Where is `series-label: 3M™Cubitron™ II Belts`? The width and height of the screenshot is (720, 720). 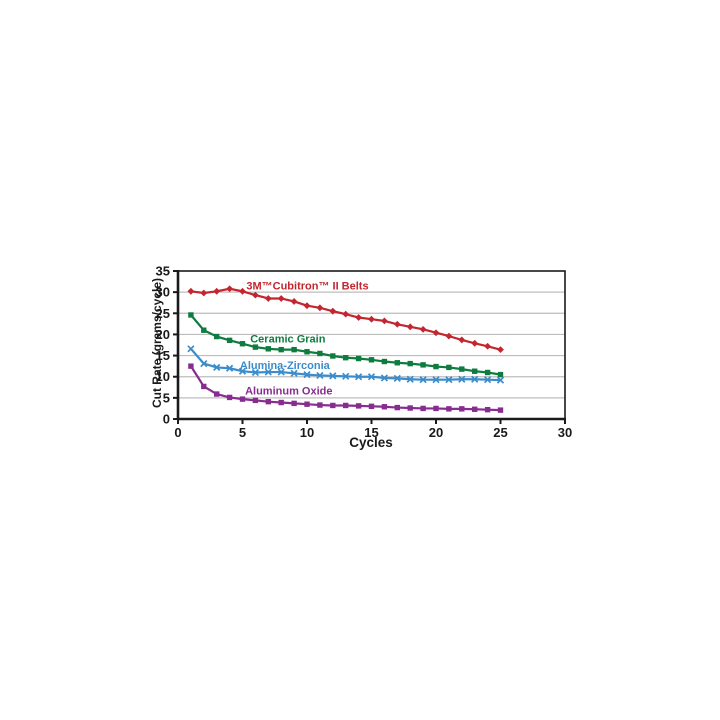
series-label: 3M™Cubitron™ II Belts is located at coordinates (307, 287).